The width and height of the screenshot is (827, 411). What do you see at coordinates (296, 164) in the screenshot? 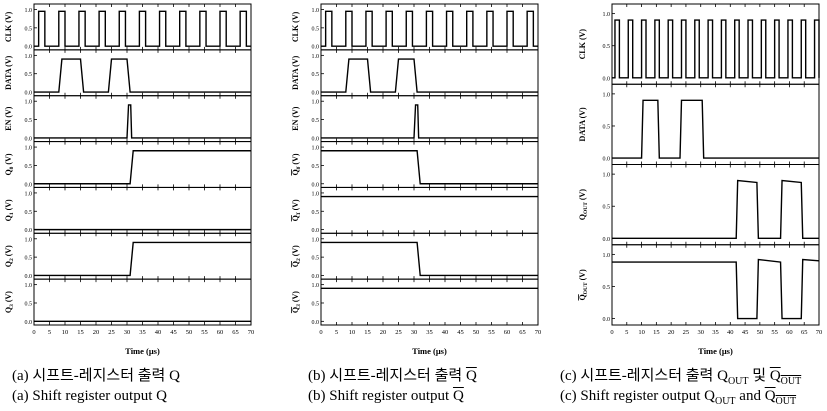
I see `y-axis-label: Q0 (V)` at bounding box center [296, 164].